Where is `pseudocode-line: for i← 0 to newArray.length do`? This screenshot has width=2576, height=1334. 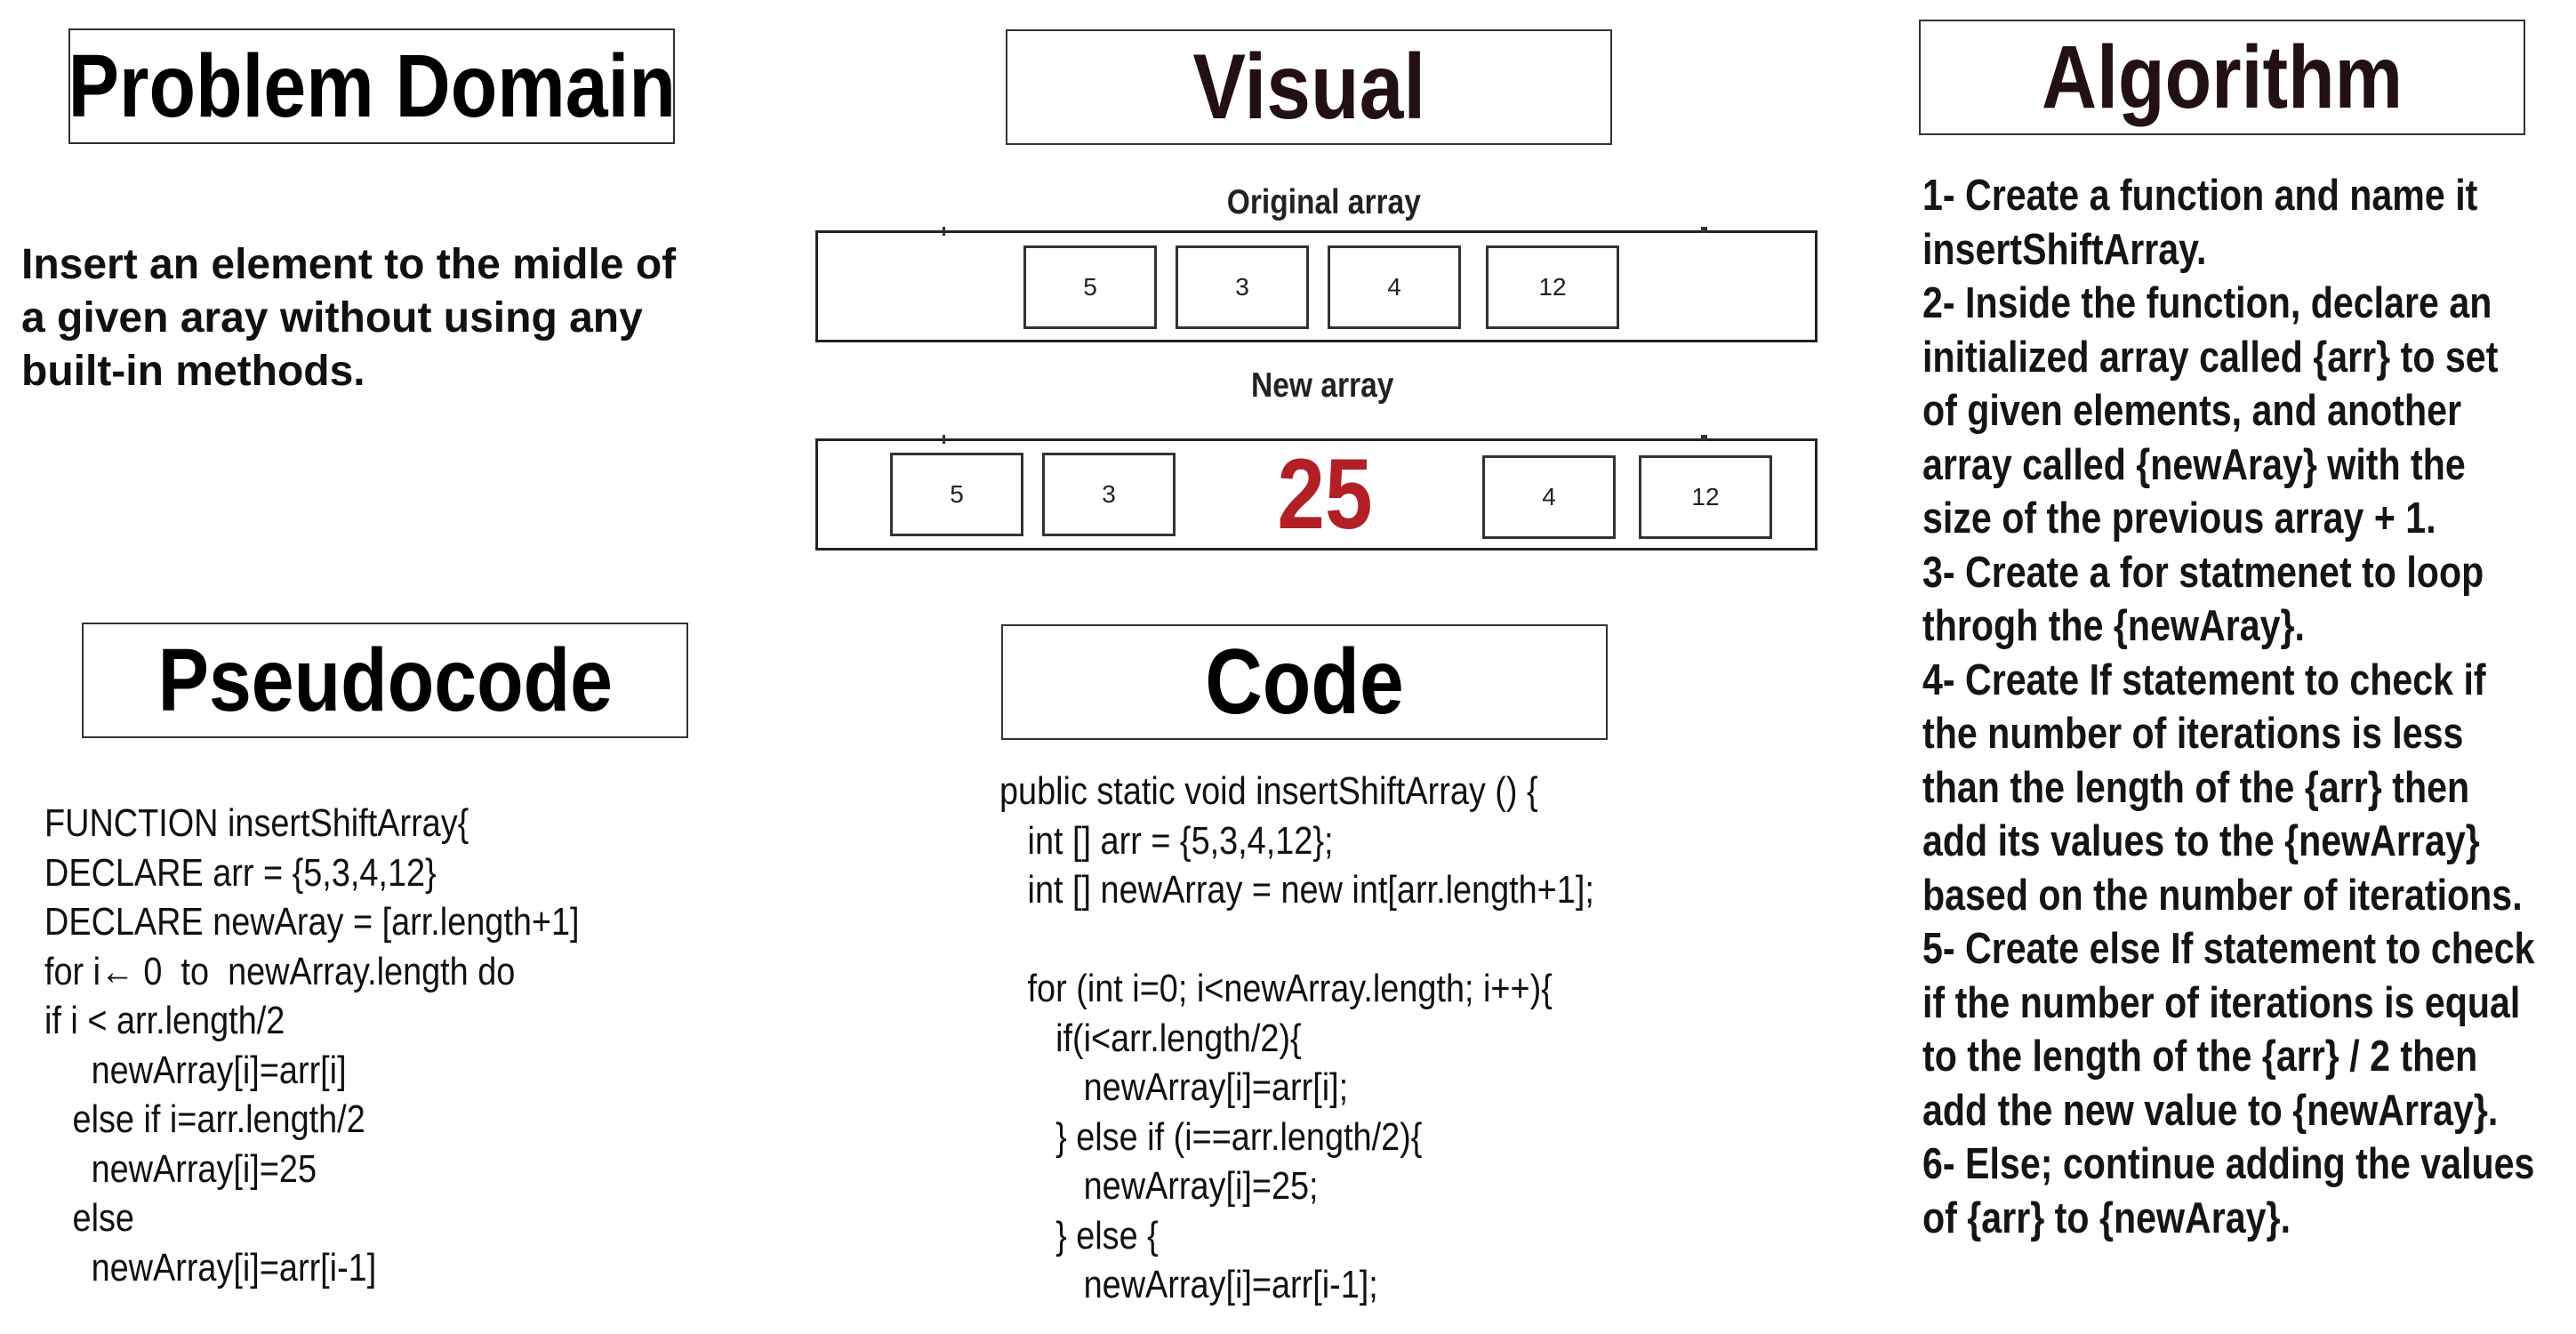 pseudocode-line: for i← 0 to newArray.length do is located at coordinates (280, 971).